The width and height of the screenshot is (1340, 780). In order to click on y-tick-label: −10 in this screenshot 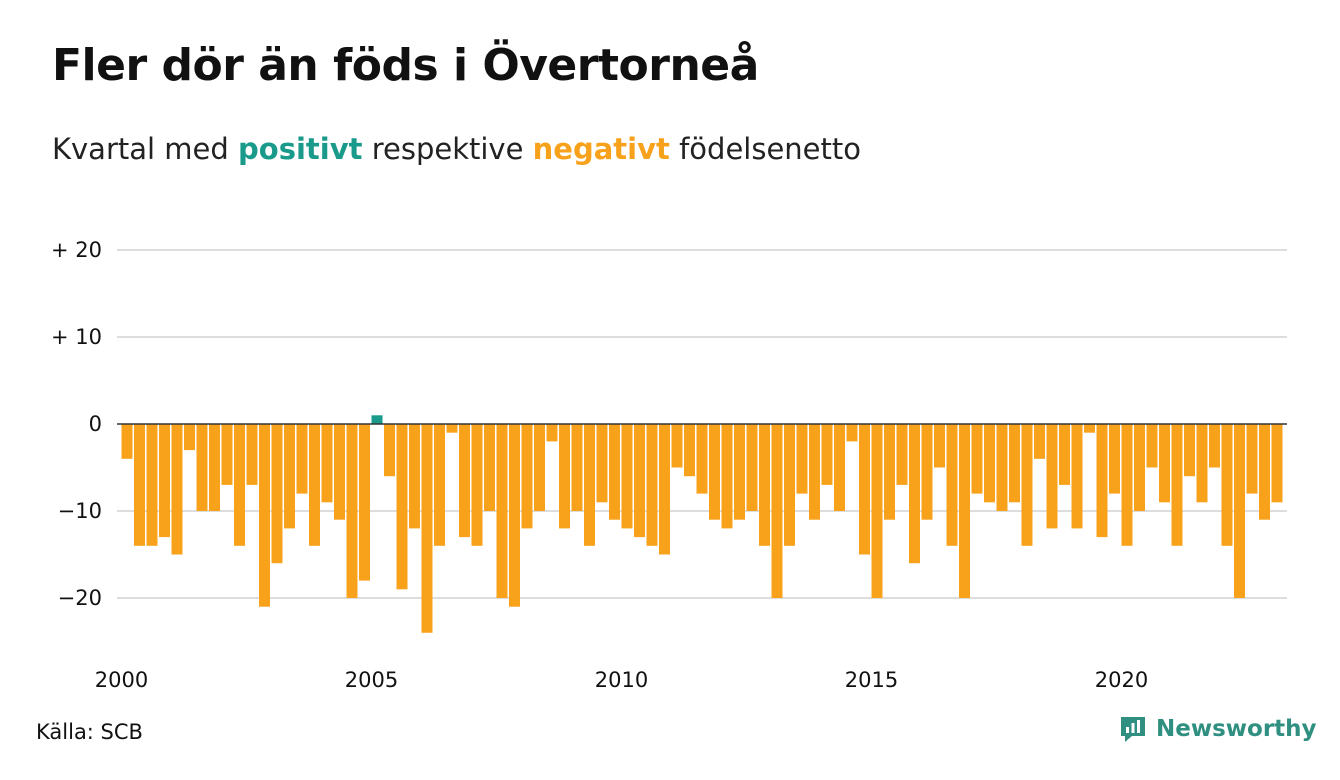, I will do `click(80, 511)`.